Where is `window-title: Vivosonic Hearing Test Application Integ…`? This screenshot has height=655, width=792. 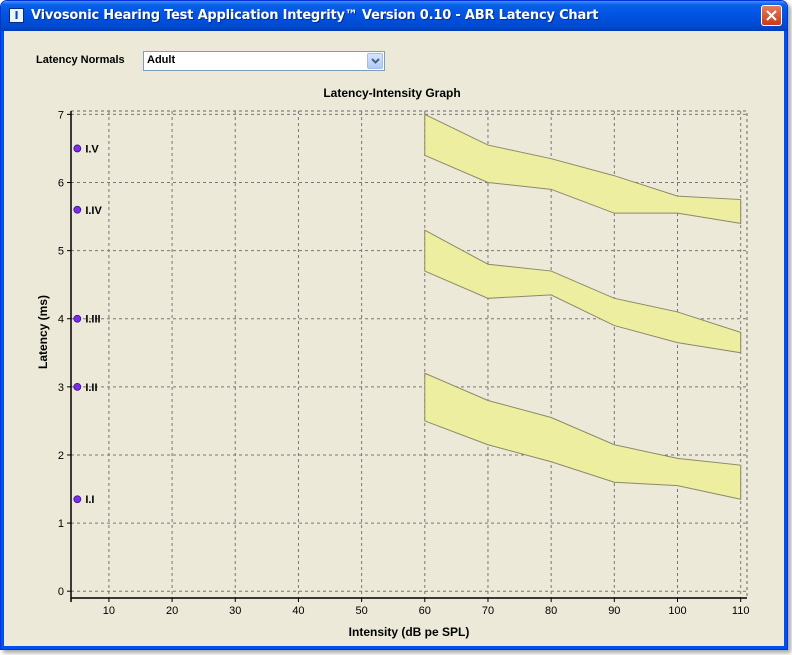
window-title: Vivosonic Hearing Test Application Integ… is located at coordinates (315, 15).